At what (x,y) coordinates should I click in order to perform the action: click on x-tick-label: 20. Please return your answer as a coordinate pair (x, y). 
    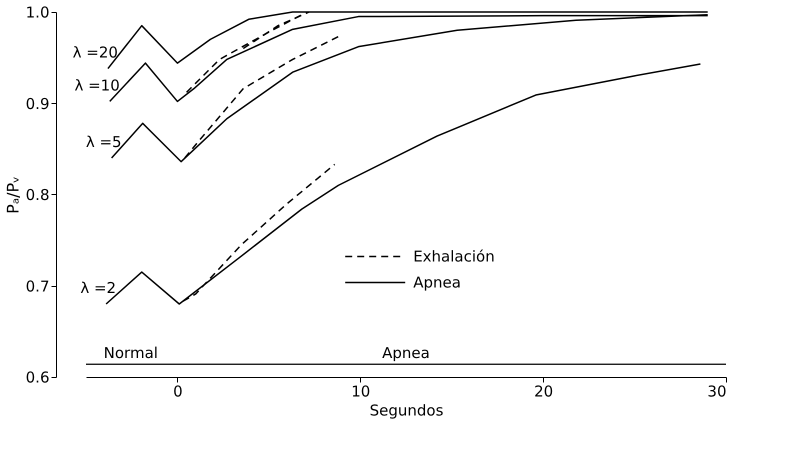
    Looking at the image, I should click on (544, 391).